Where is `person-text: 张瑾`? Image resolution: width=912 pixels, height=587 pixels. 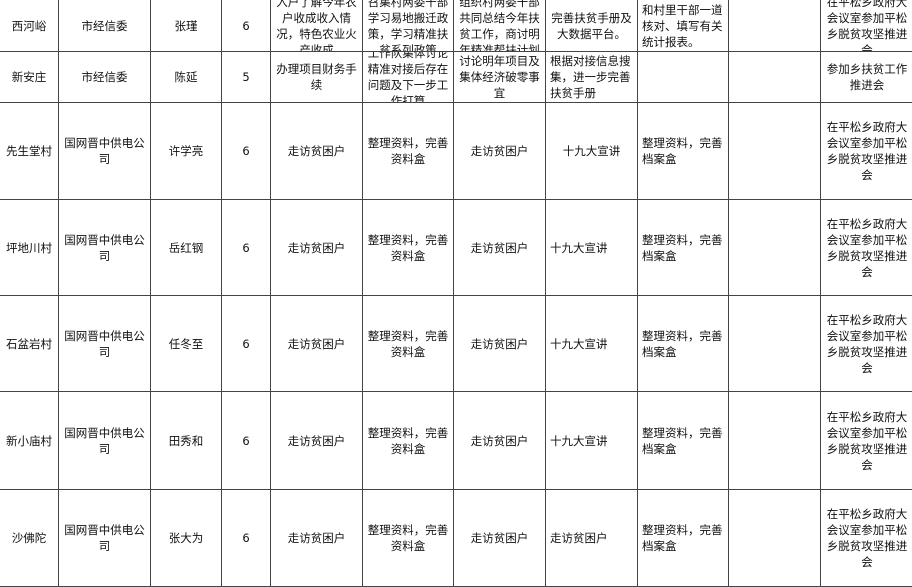
person-text: 张瑾 is located at coordinates (186, 26).